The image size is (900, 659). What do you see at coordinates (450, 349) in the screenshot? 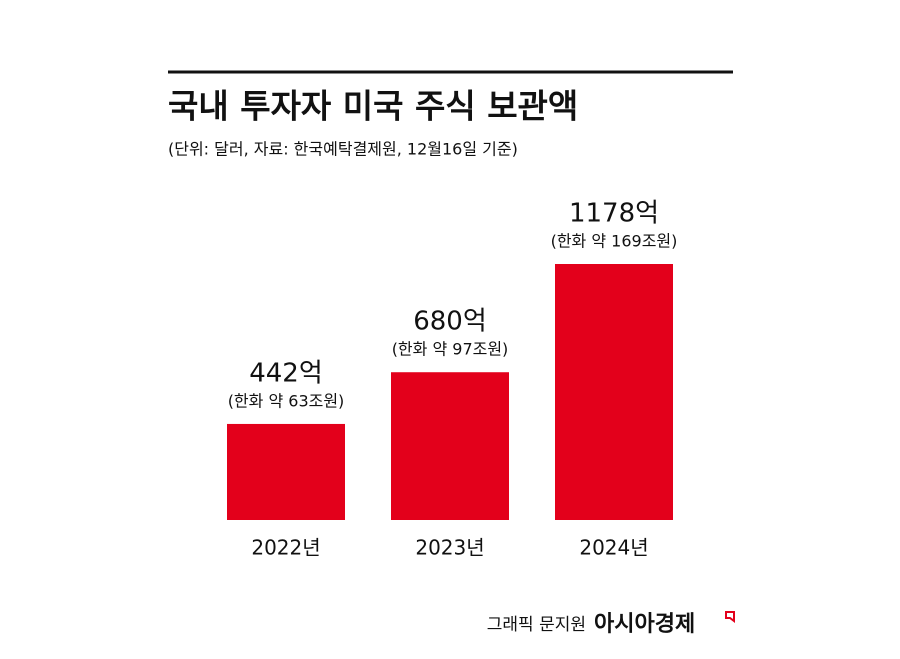
I see `value-sublabel: (한화 약 97조원)` at bounding box center [450, 349].